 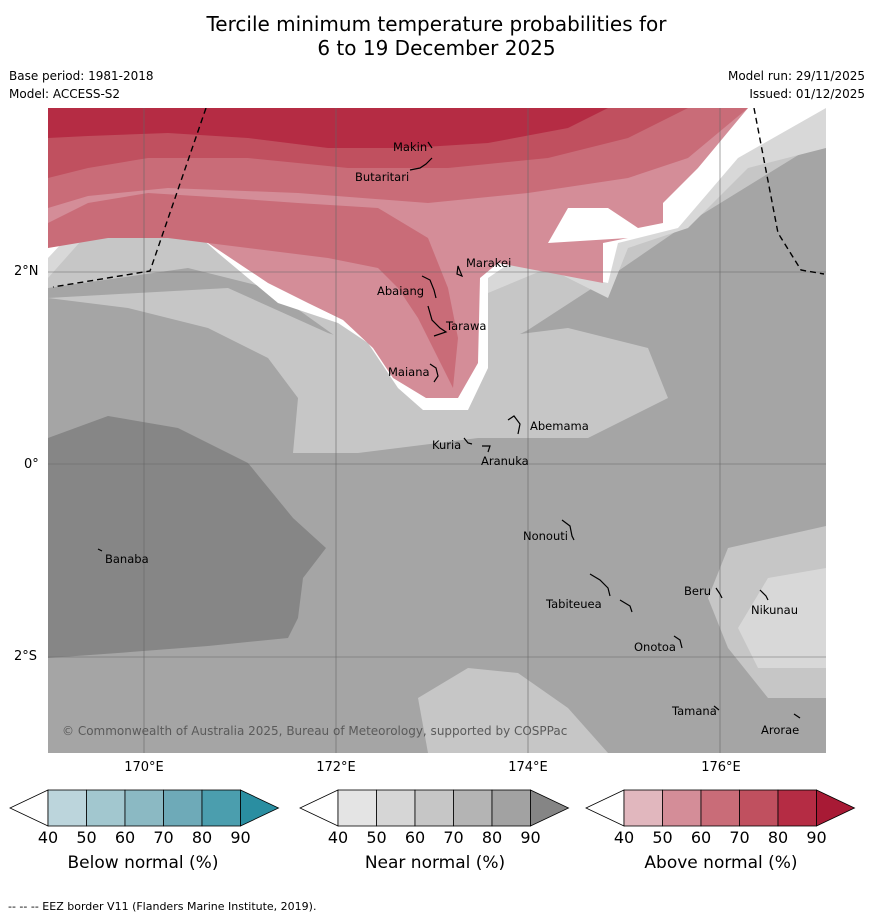 What do you see at coordinates (336, 767) in the screenshot?
I see `lon-label-172e: 172°E` at bounding box center [336, 767].